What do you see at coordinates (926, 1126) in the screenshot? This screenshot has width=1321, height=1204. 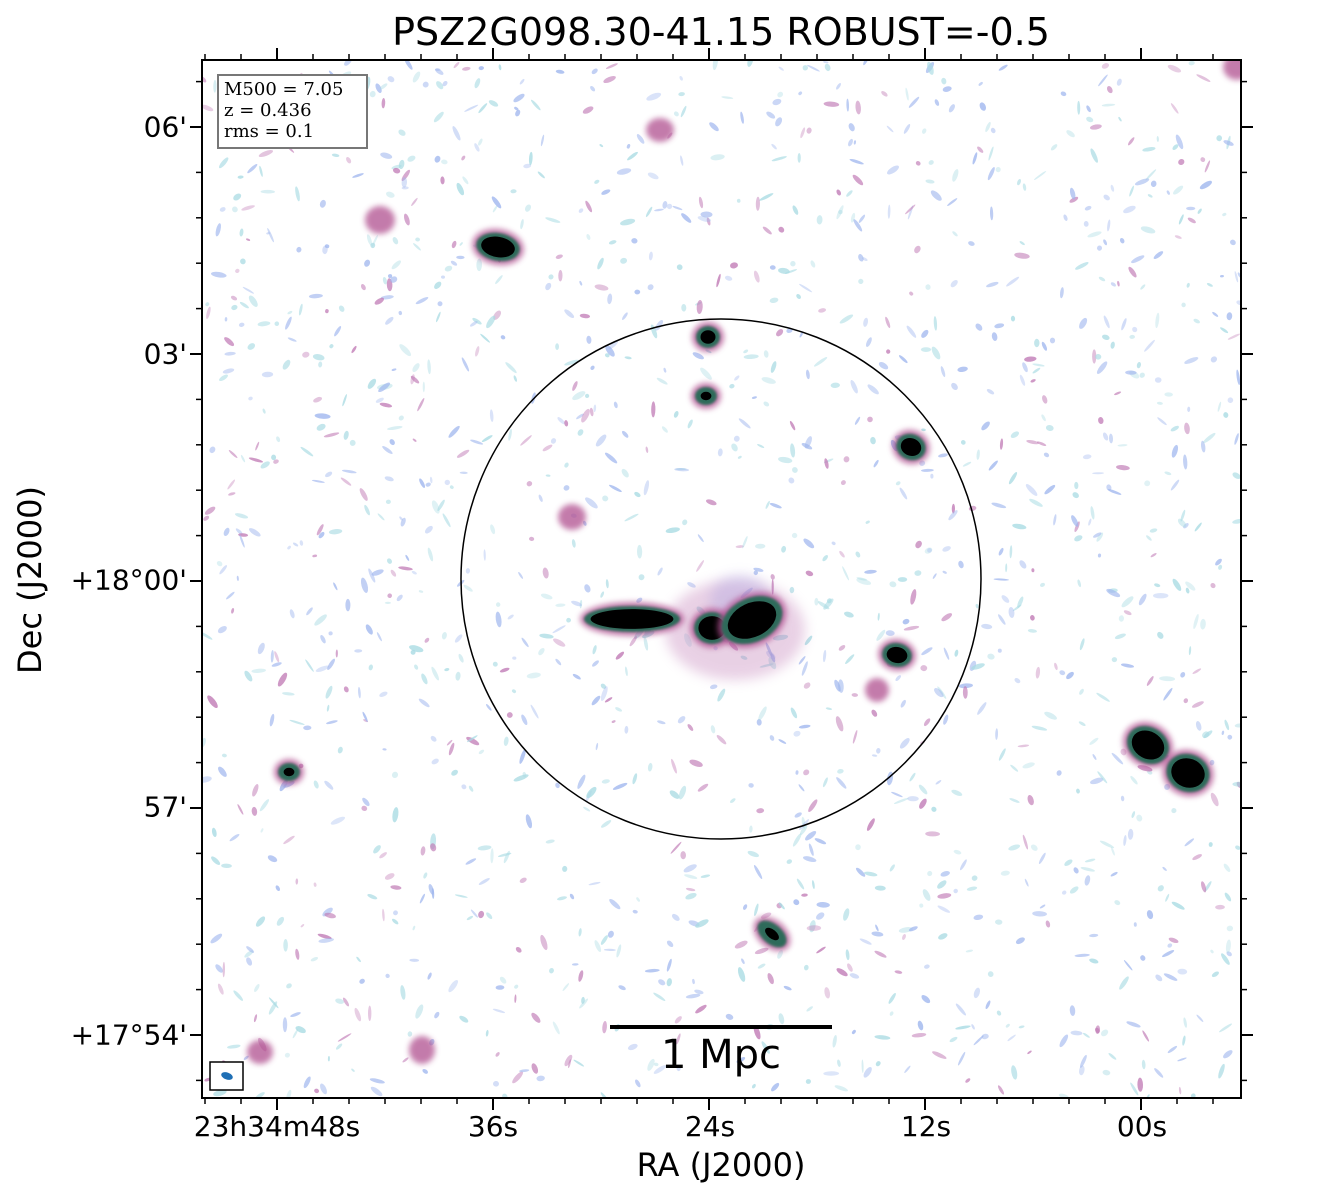 I see `ra-tick-label: 12s` at bounding box center [926, 1126].